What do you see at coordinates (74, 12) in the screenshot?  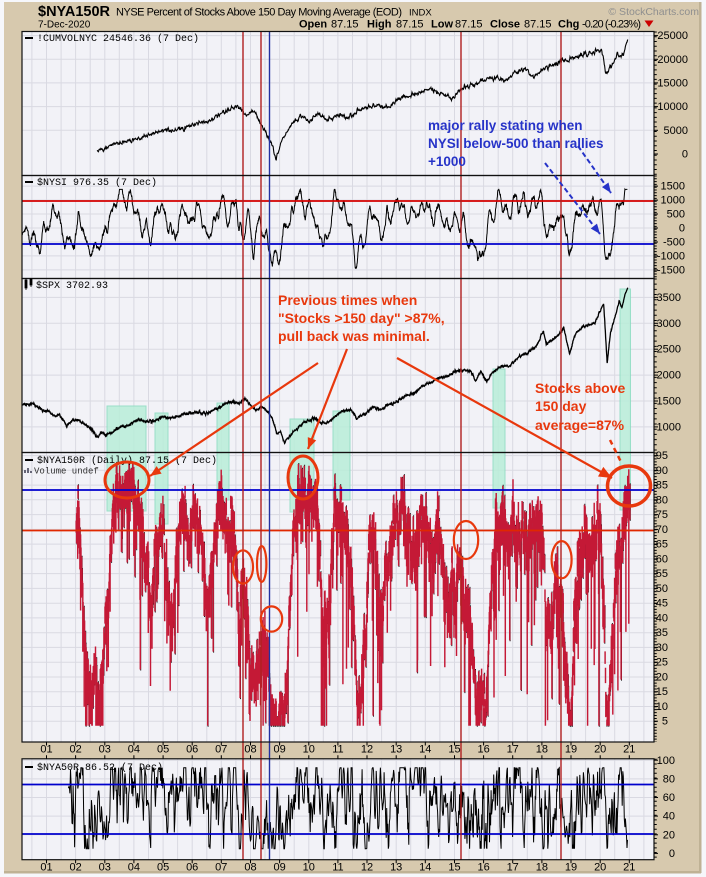 I see `svg-text: $NYA150R` at bounding box center [74, 12].